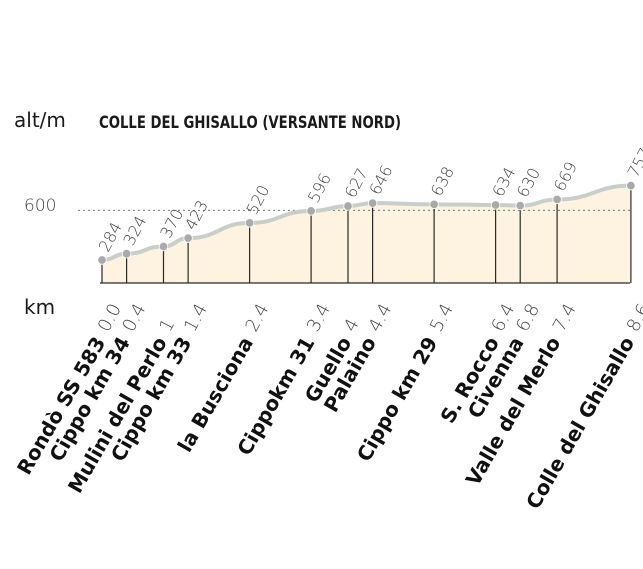 The width and height of the screenshot is (643, 569). What do you see at coordinates (39, 307) in the screenshot?
I see `x-axis-label: km` at bounding box center [39, 307].